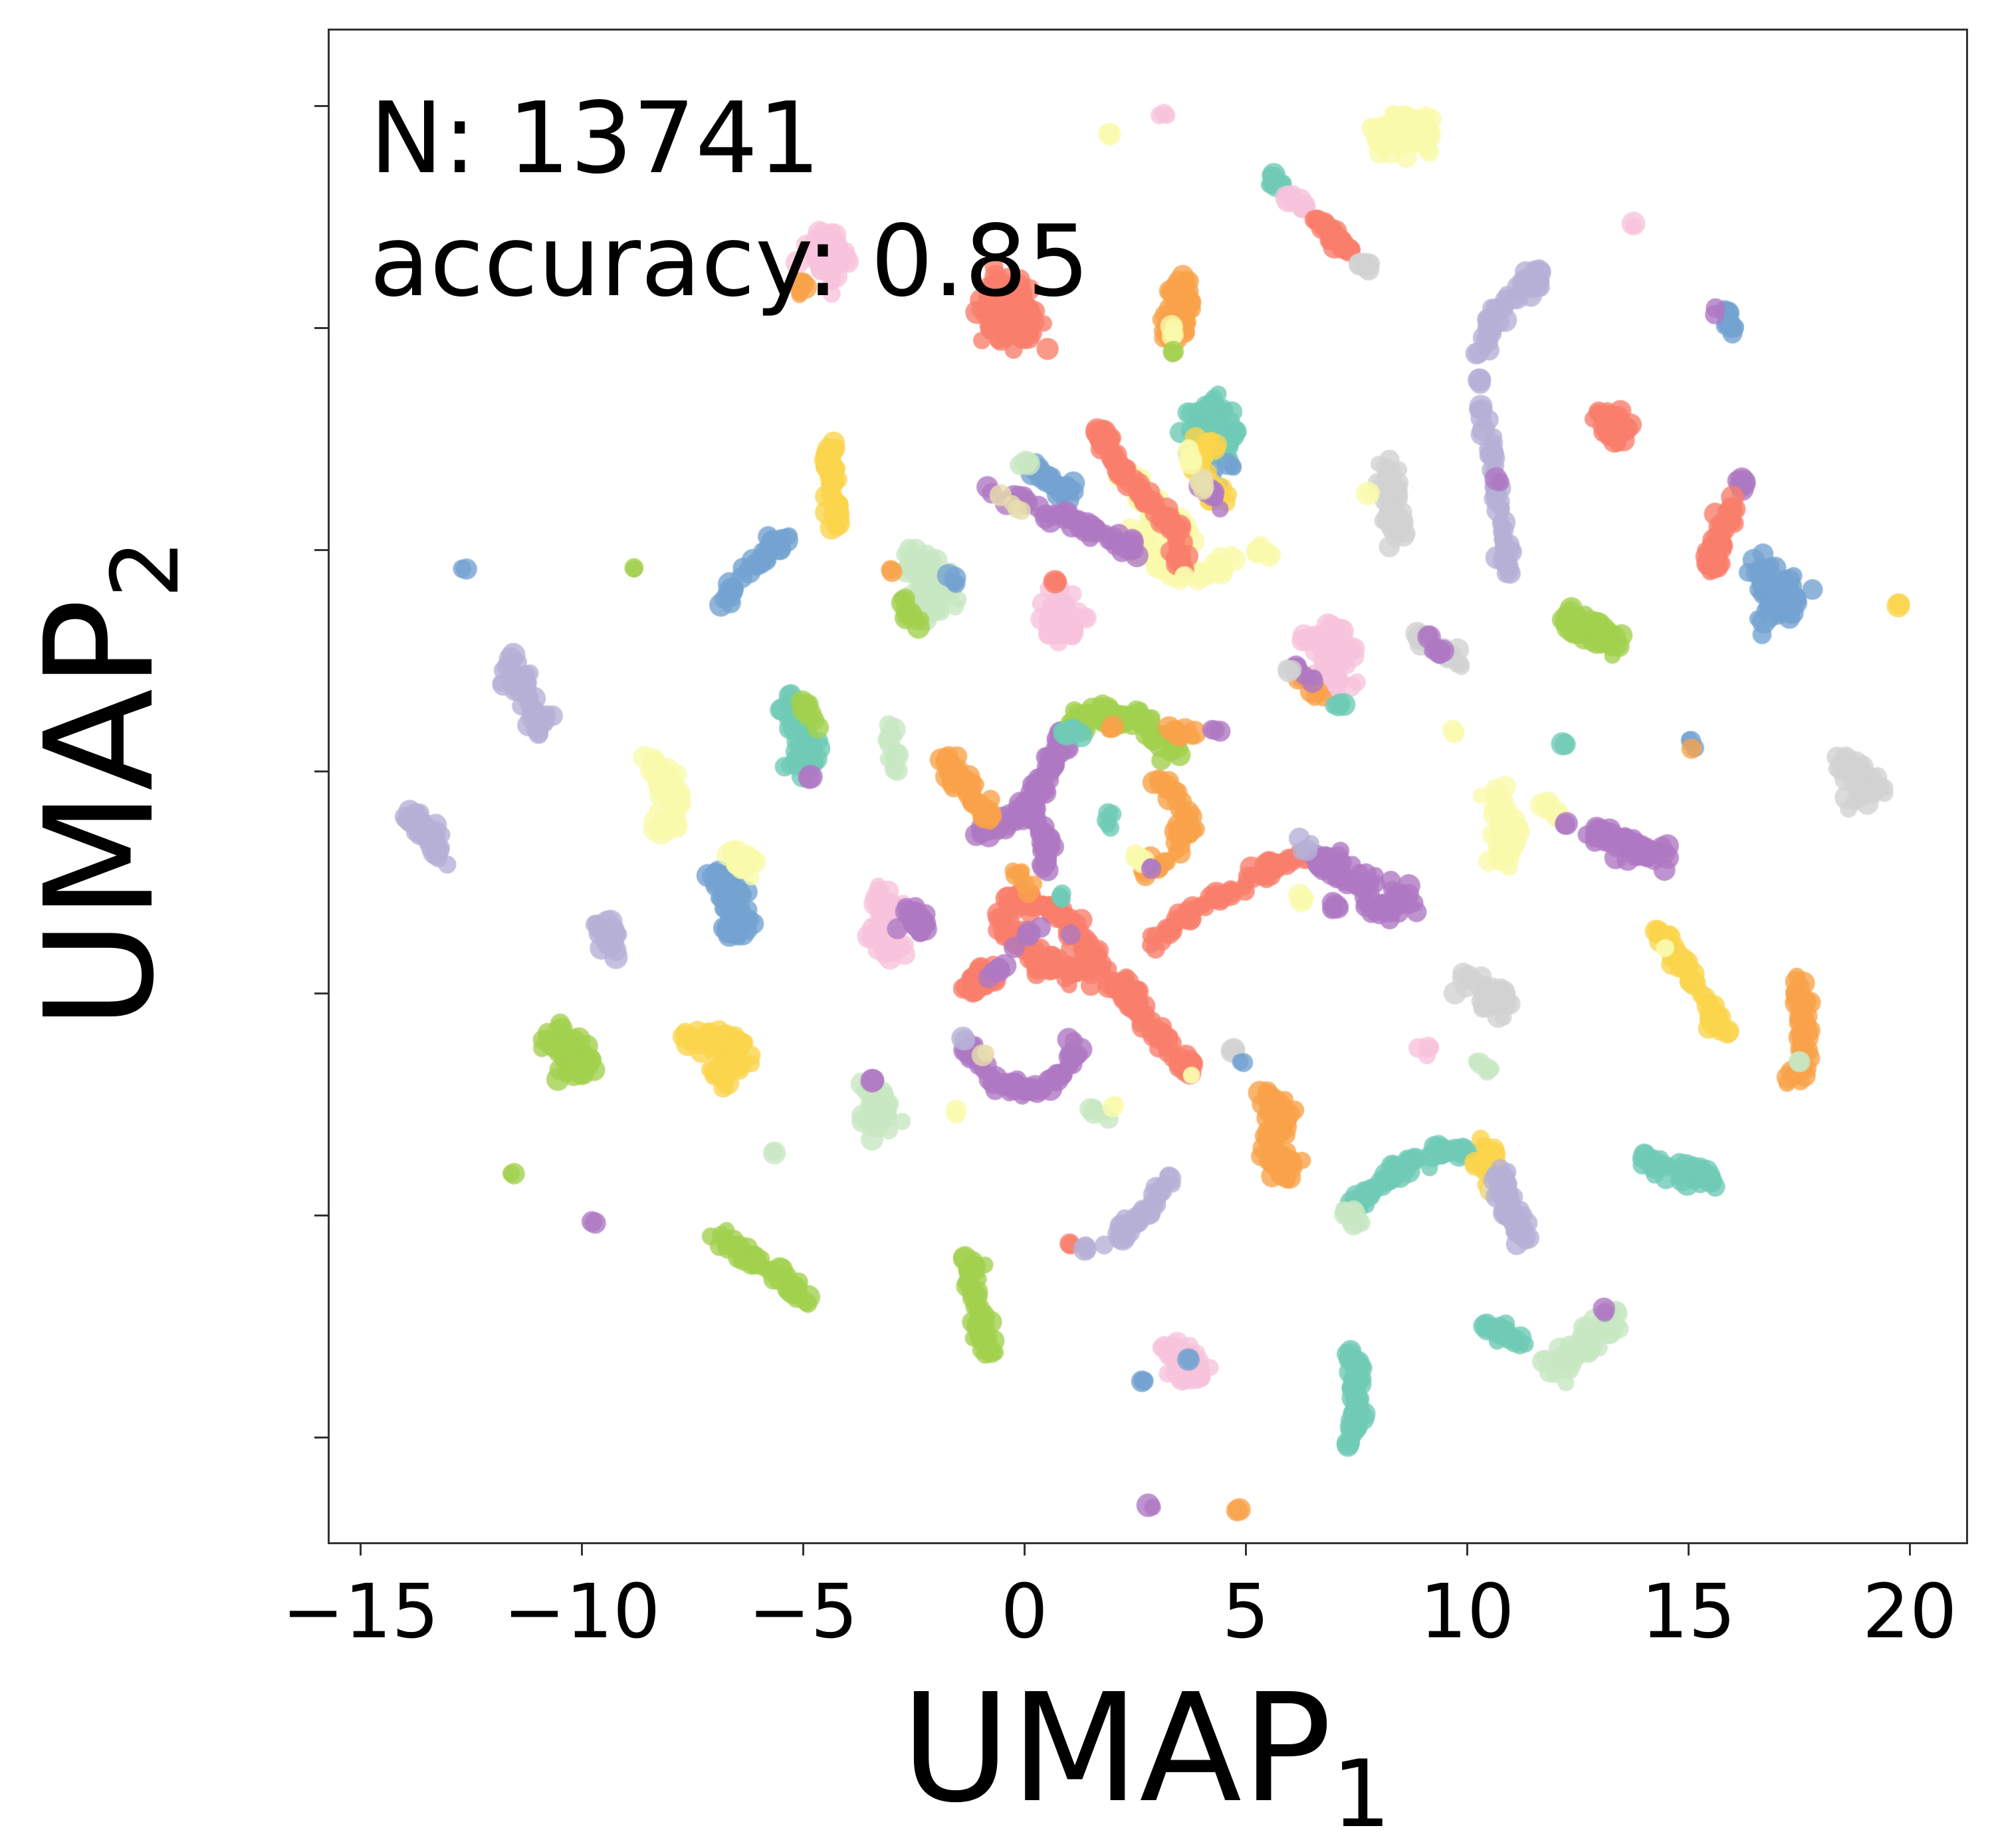 The image size is (1994, 1848). What do you see at coordinates (1467, 1612) in the screenshot?
I see `x-tick-label: 10` at bounding box center [1467, 1612].